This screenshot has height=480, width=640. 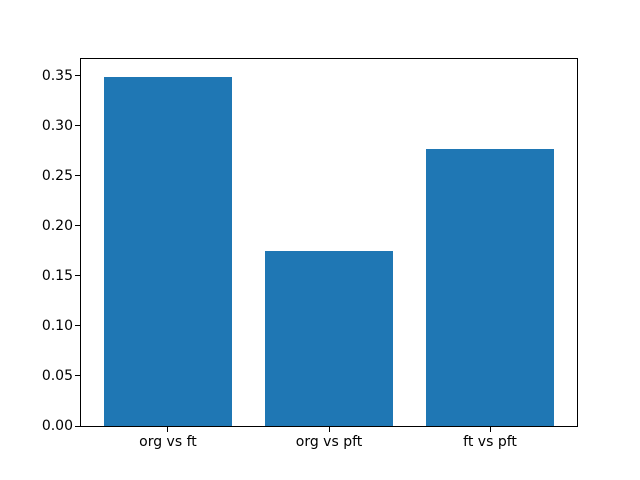 What do you see at coordinates (329, 338) in the screenshot?
I see `bar-org-vs-pft` at bounding box center [329, 338].